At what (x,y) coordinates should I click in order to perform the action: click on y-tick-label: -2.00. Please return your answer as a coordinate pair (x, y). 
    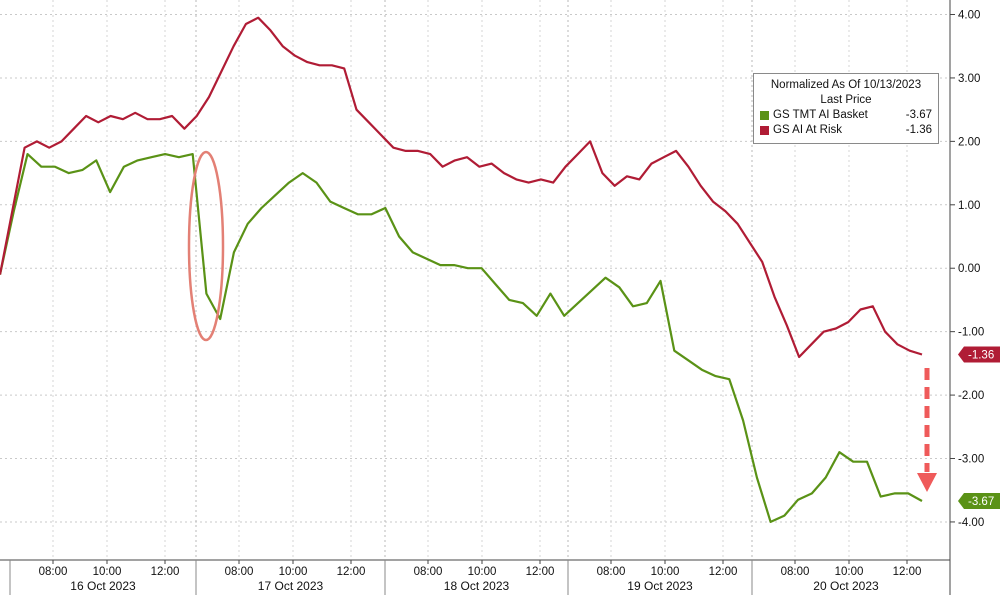
    Looking at the image, I should click on (971, 396).